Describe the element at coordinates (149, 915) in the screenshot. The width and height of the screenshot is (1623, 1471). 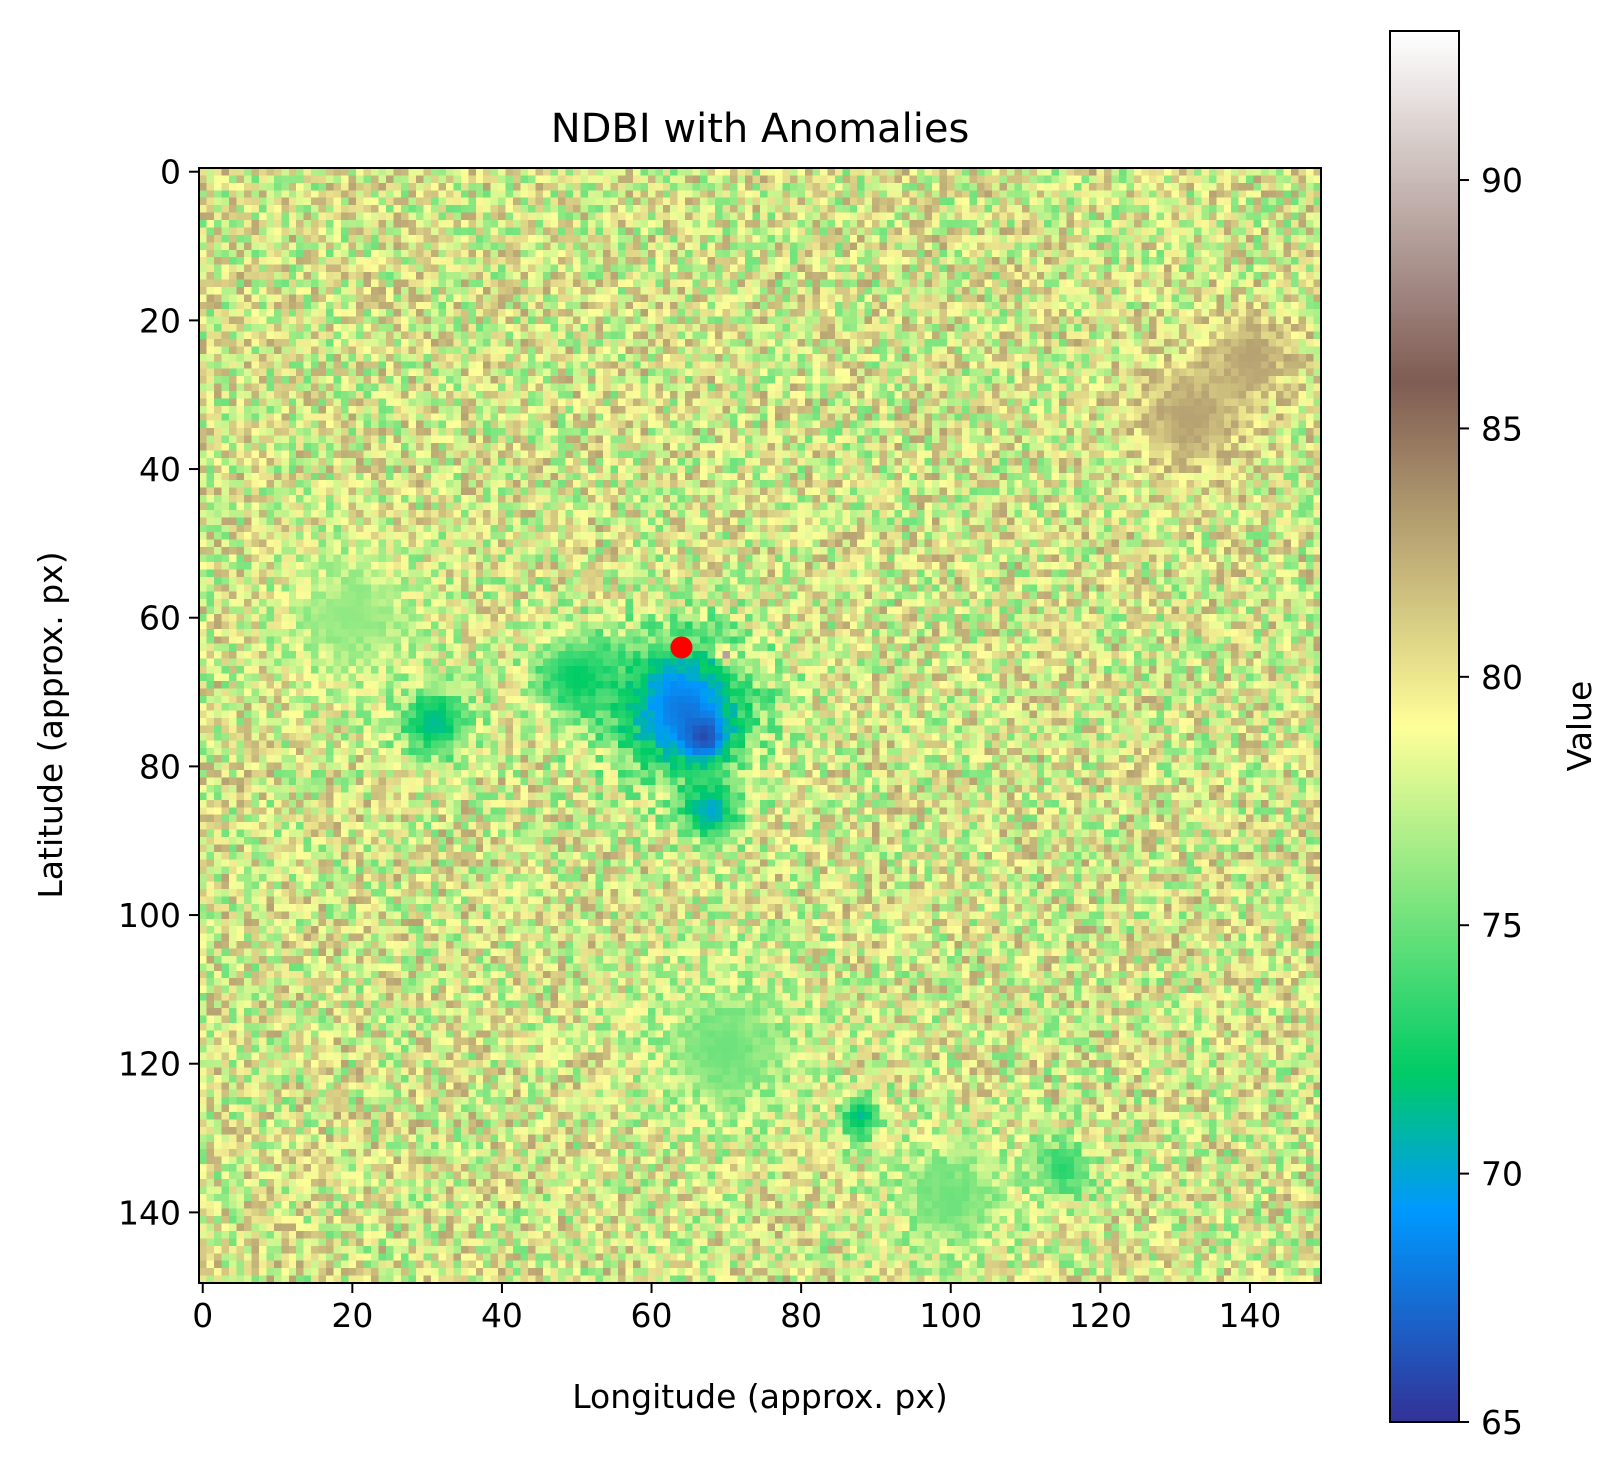
I see `y-tick-label: 100` at that location.